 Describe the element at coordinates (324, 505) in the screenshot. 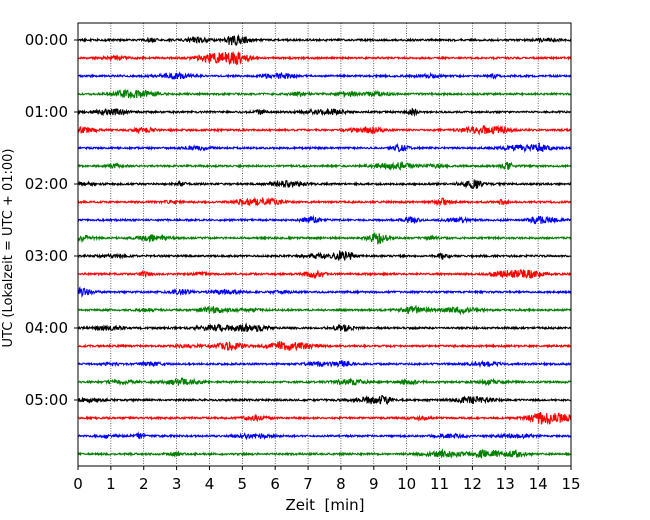

I see `x-axis-label: Zeit [min]` at that location.